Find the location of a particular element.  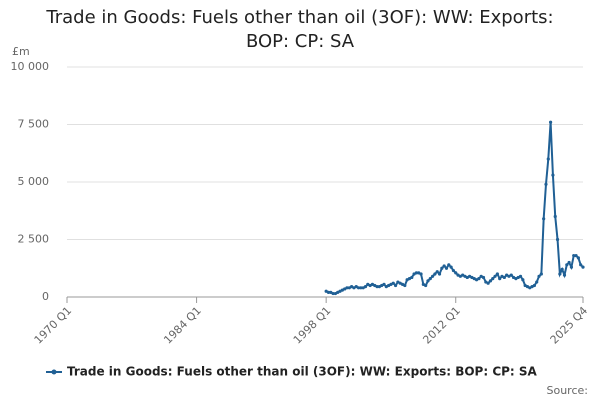

y-tick-label: 0 is located at coordinates (45, 296).